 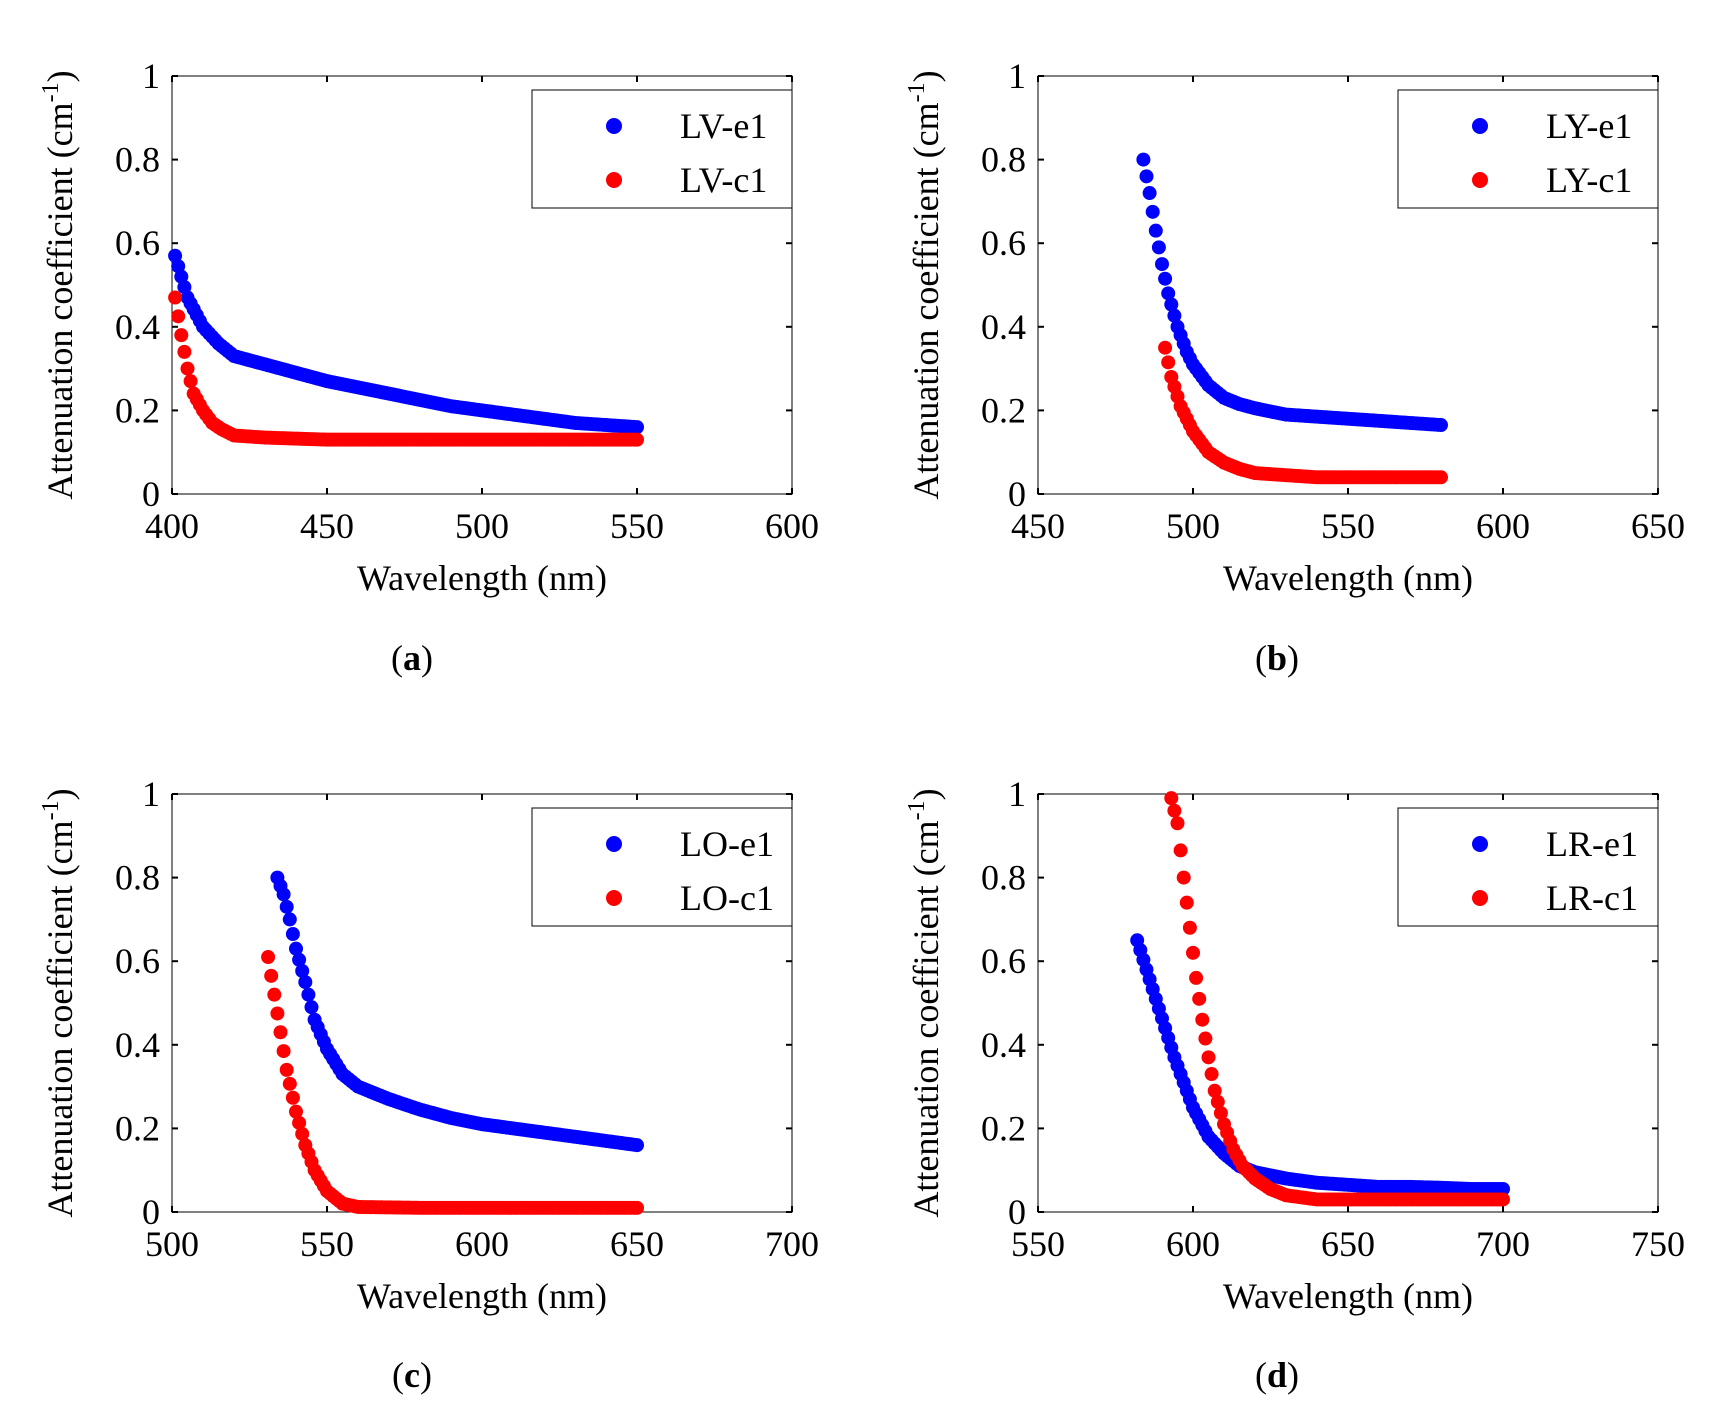 I want to click on caption-letter: d, so click(x=1277, y=1375).